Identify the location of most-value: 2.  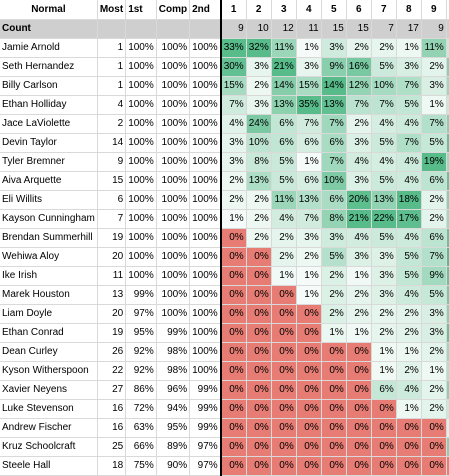
(112, 124).